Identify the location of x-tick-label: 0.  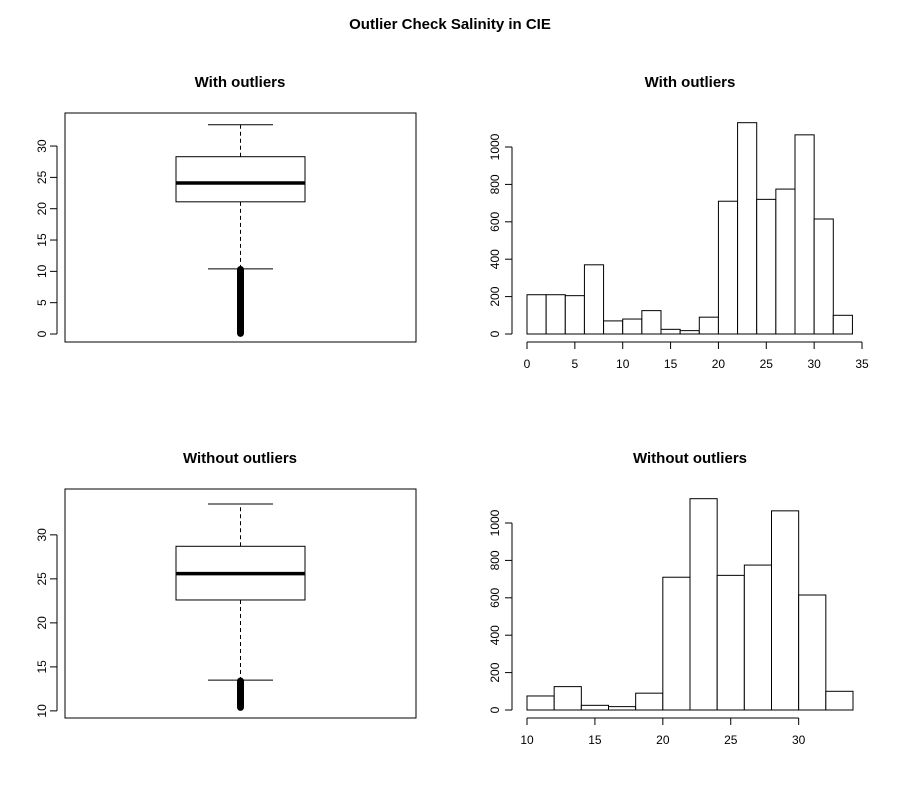
(527, 364).